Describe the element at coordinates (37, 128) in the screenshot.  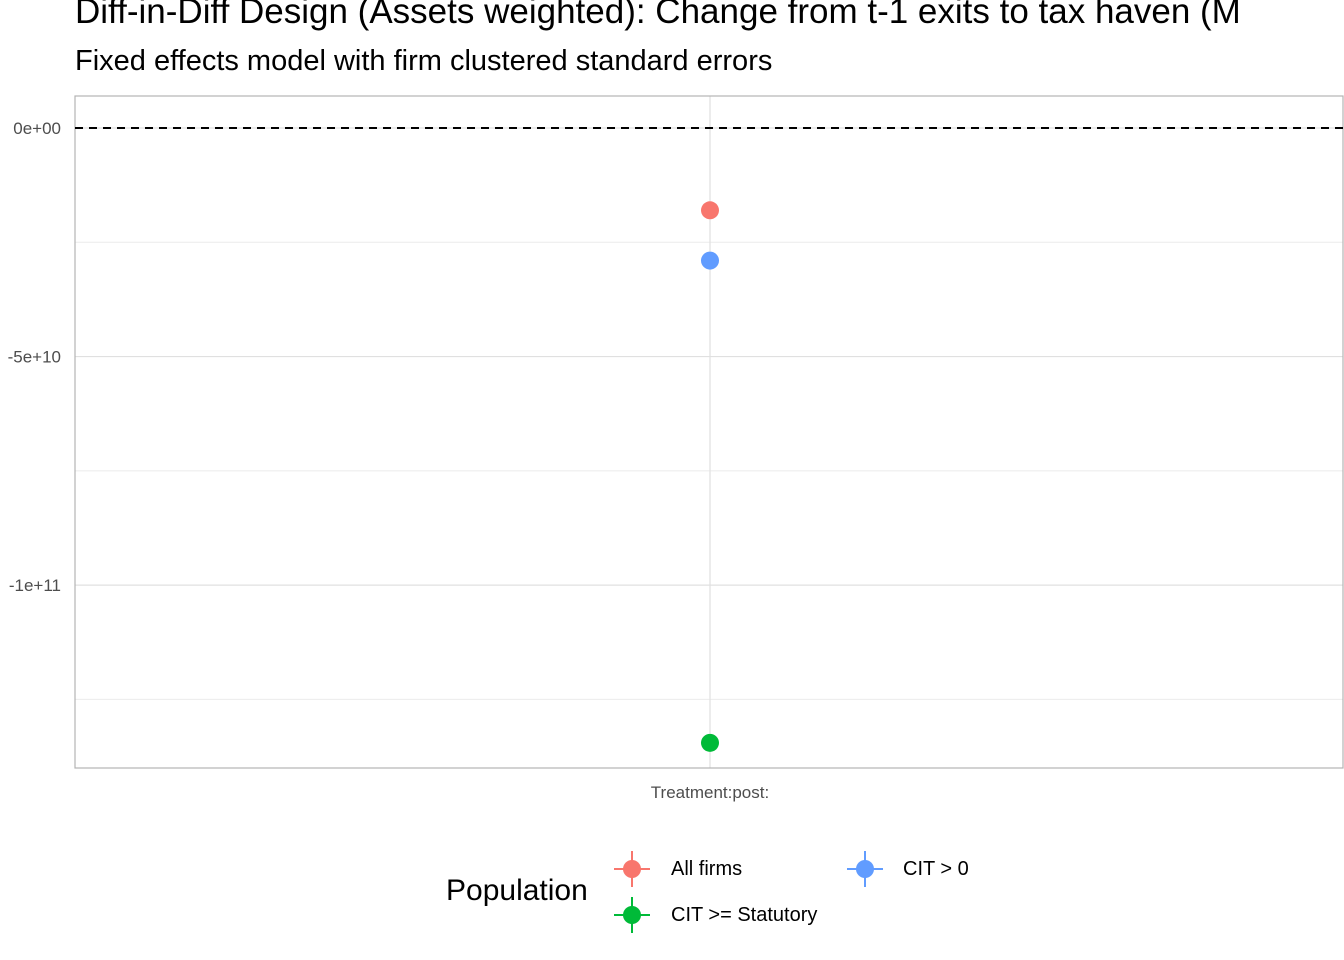
I see `y-tick-label: 0e+00` at that location.